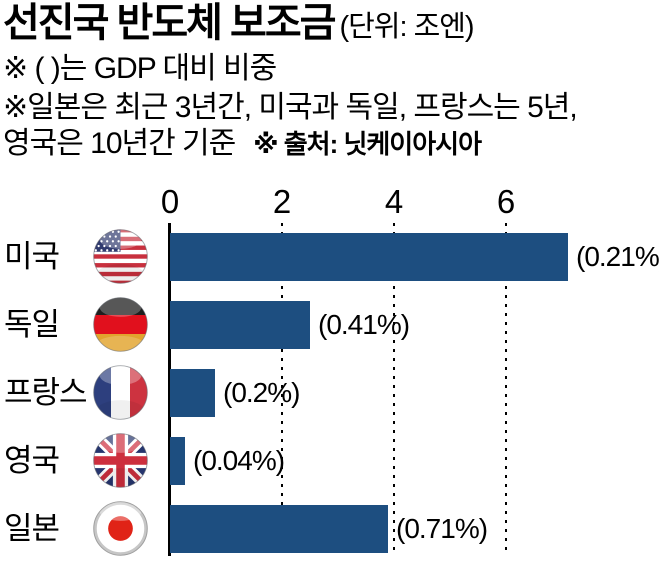 This screenshot has height=564, width=659. Describe the element at coordinates (170, 201) in the screenshot. I see `x-tick-0: 0` at that location.